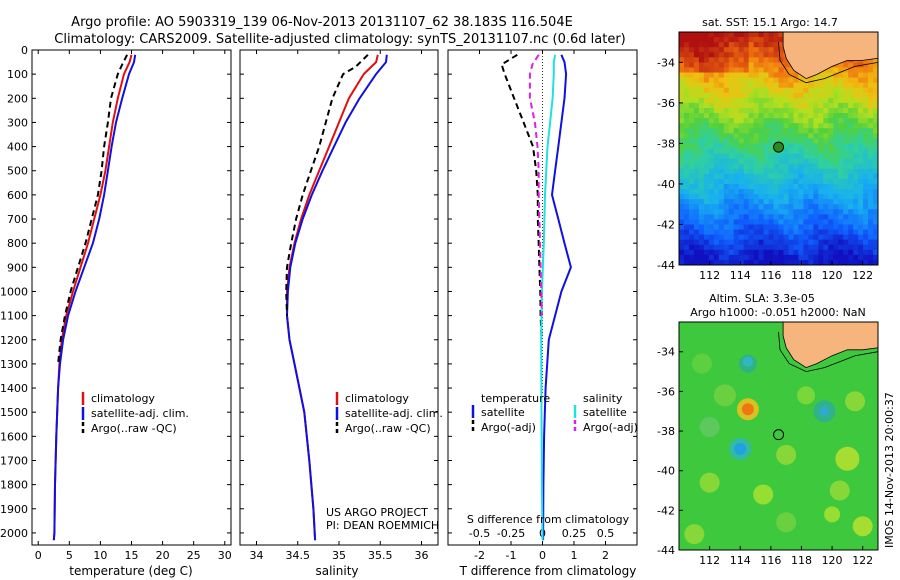 This screenshot has width=900, height=580. Describe the element at coordinates (336, 571) in the screenshot. I see `salinity-xlabel: salinity` at that location.